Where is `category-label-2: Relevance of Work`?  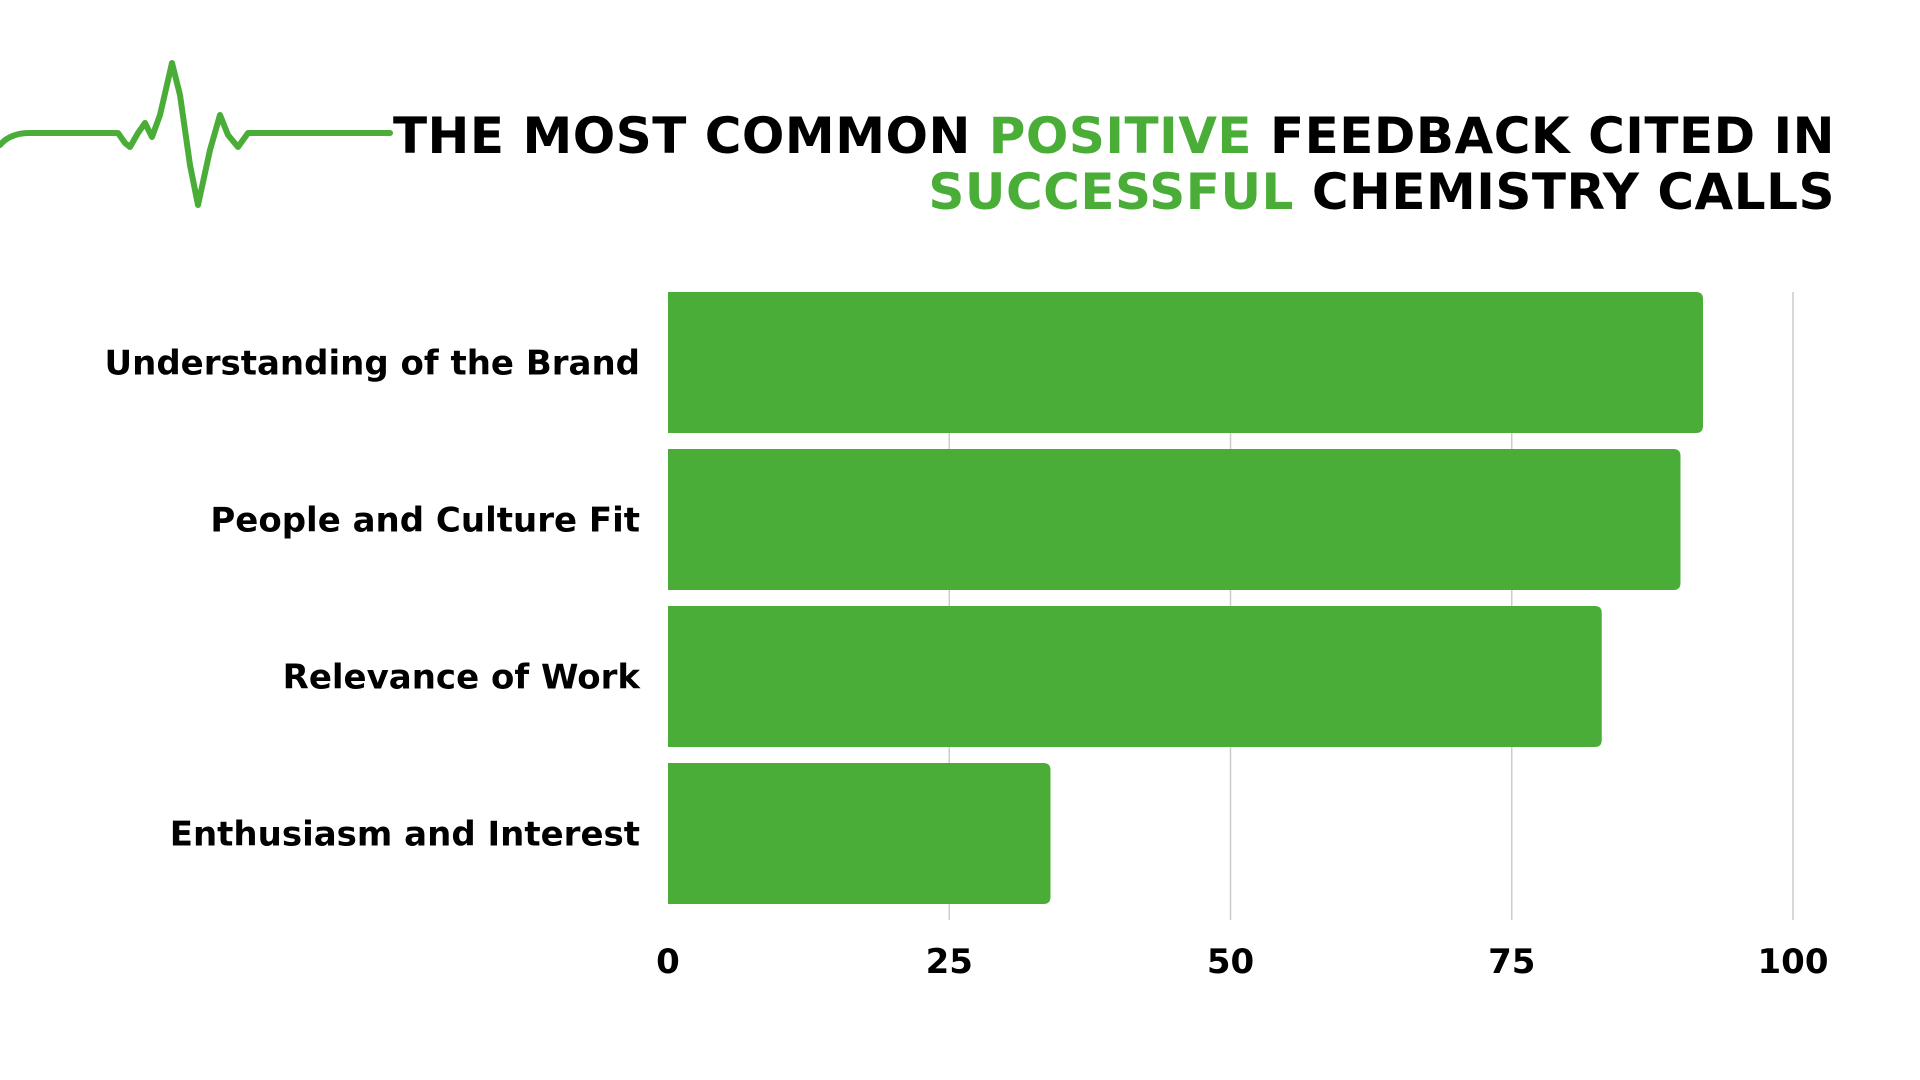 category-label-2: Relevance of Work is located at coordinates (462, 678).